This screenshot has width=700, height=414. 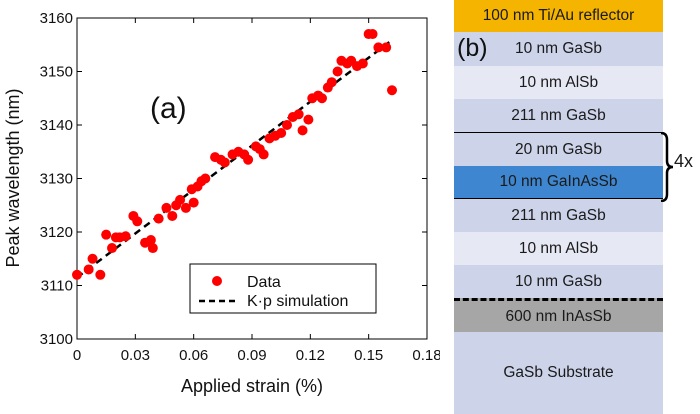 I want to click on x-tick-label: 0.03, so click(x=135, y=355).